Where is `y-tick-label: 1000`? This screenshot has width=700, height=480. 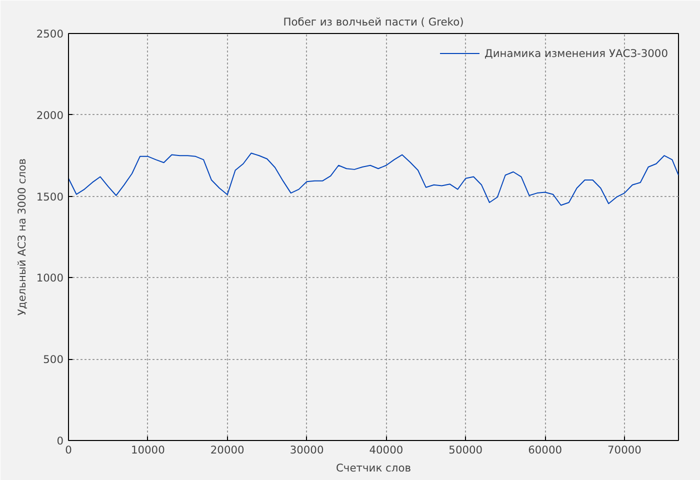 y-tick-label: 1000 is located at coordinates (50, 278).